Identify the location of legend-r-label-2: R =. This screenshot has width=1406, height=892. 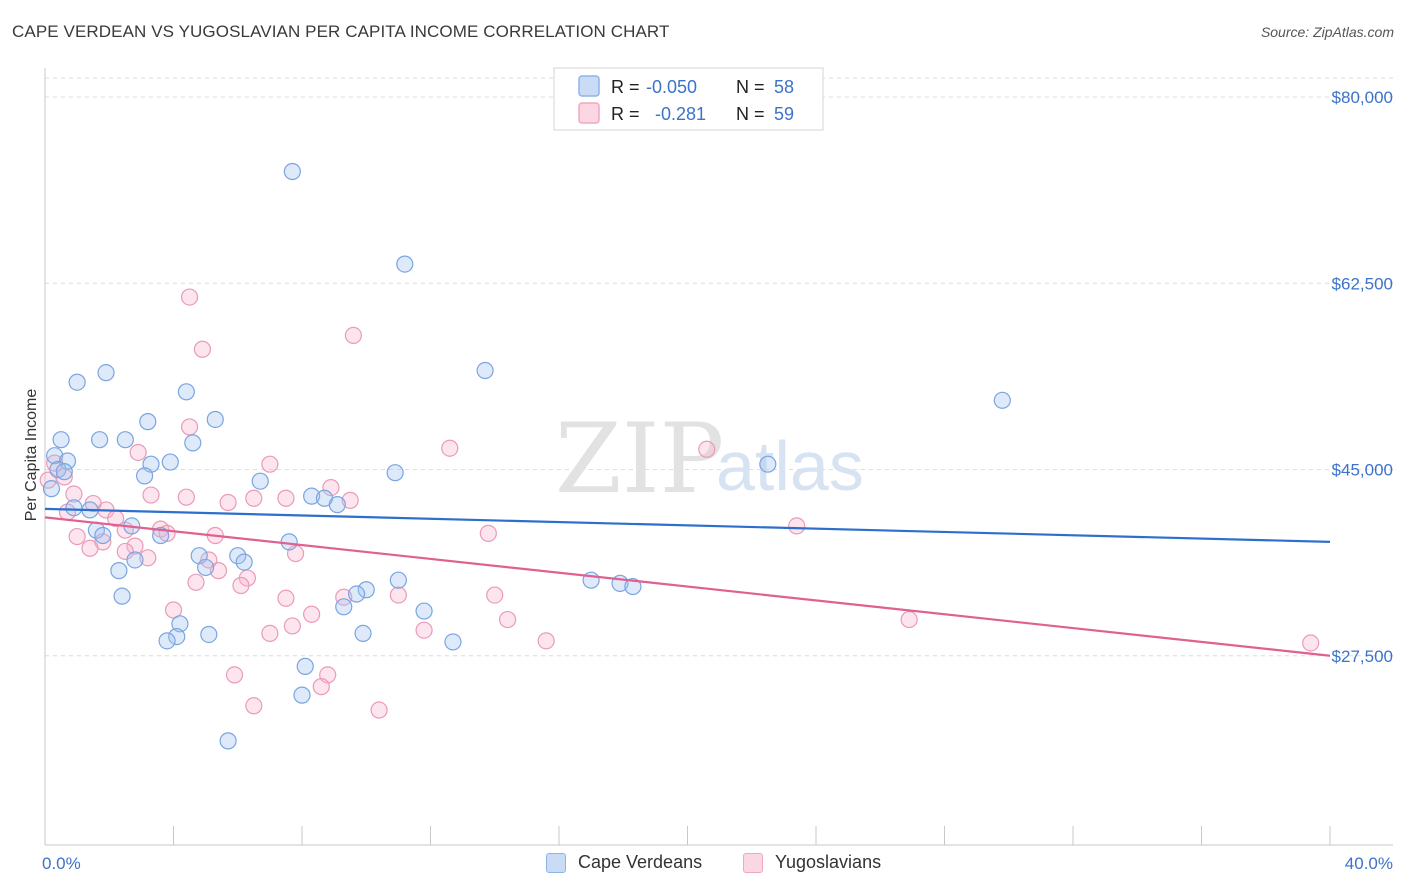
(625, 114).